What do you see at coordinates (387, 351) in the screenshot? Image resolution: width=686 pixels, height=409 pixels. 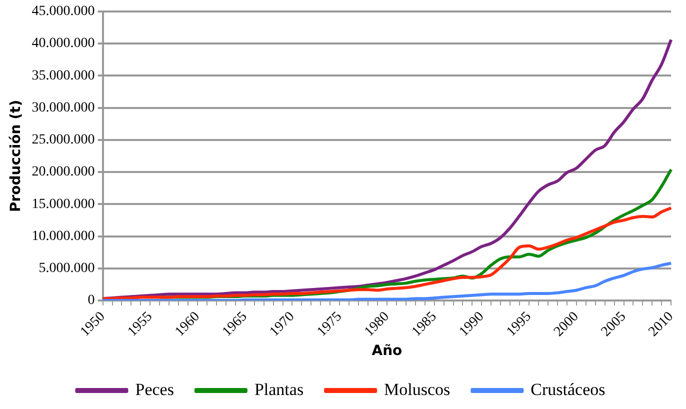 I see `x-axis-title: Año` at bounding box center [387, 351].